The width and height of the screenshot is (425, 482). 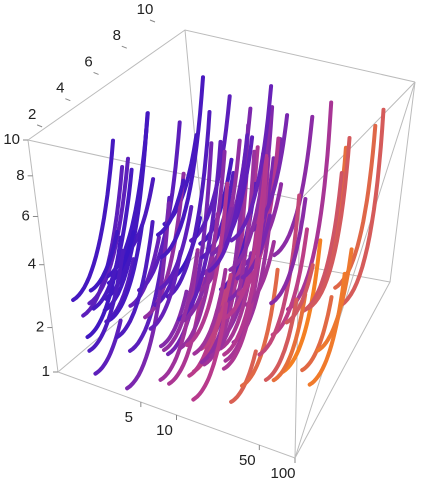 What do you see at coordinates (129, 417) in the screenshot?
I see `x-tick-label: 5` at bounding box center [129, 417].